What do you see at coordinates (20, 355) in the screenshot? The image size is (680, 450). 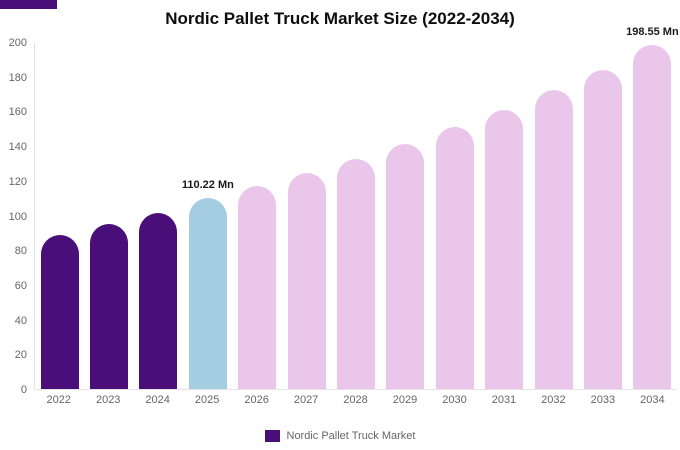 I see `y-tick-label: 20` at bounding box center [20, 355].